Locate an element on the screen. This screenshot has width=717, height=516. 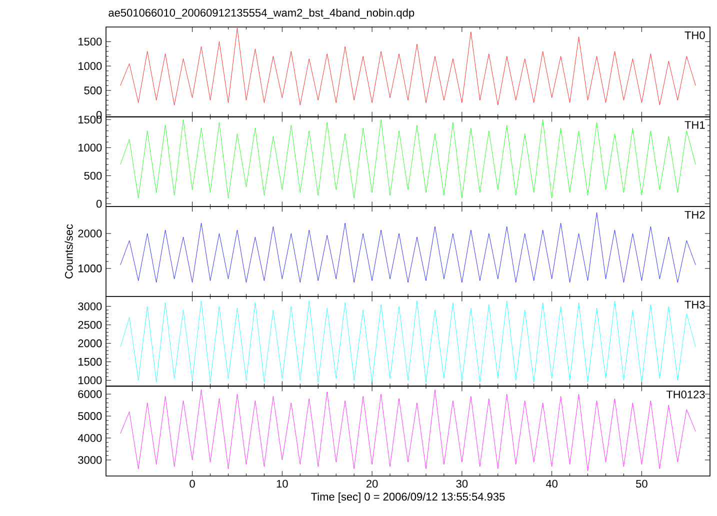
series-label: TH0123 is located at coordinates (685, 394).